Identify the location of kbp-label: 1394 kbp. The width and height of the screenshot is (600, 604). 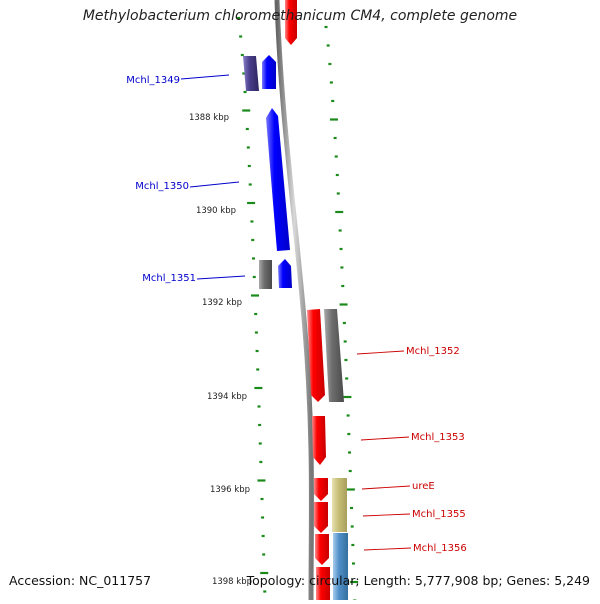
(227, 397).